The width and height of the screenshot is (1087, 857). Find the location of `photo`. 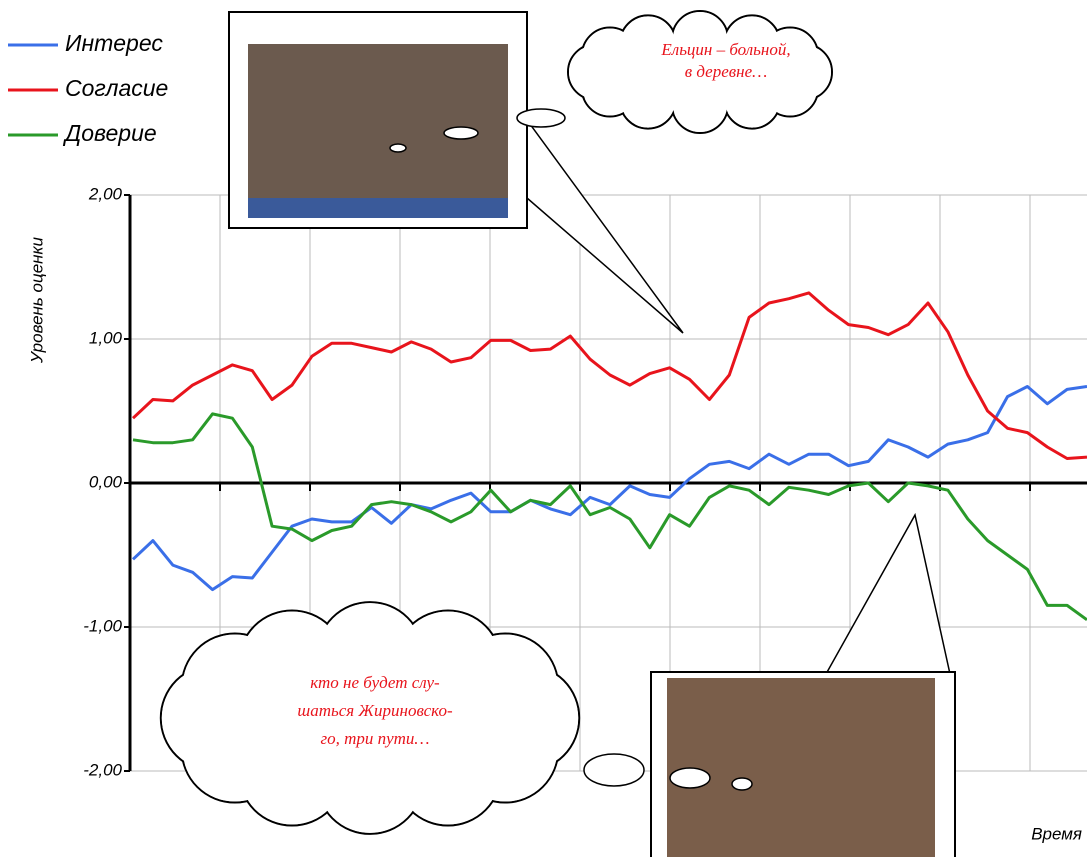

photo is located at coordinates (801, 767).